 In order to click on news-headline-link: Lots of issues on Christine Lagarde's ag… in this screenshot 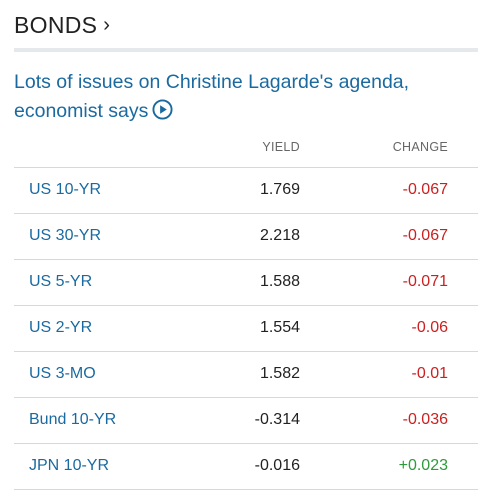, I will do `click(239, 97)`.